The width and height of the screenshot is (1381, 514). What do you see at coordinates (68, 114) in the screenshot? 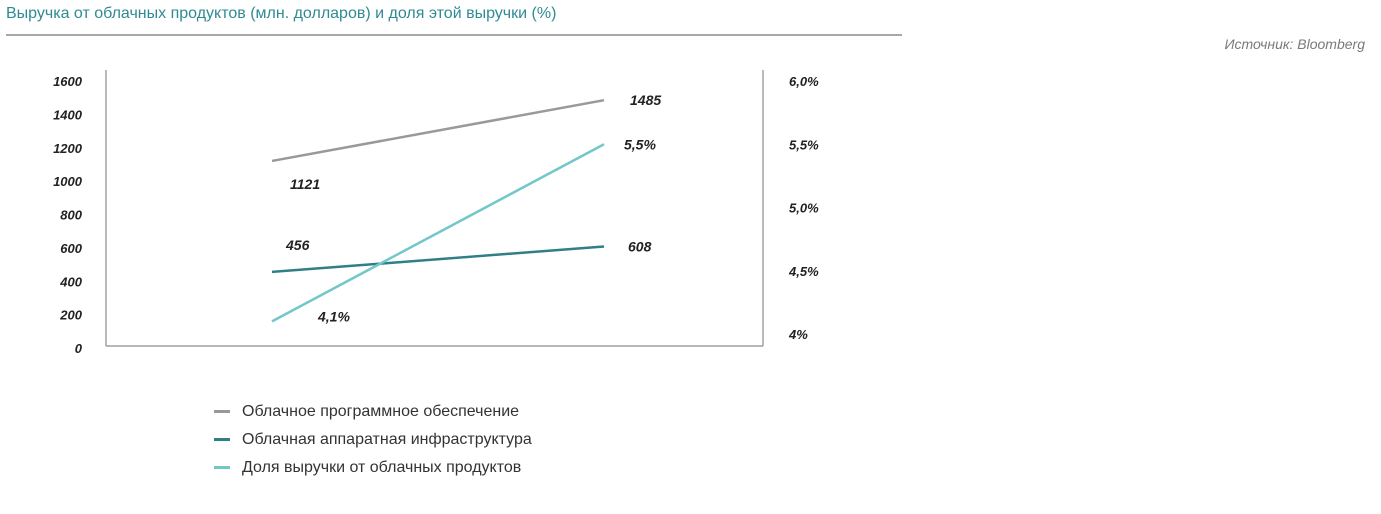
I see `left-y-tick-label: 1400` at bounding box center [68, 114].